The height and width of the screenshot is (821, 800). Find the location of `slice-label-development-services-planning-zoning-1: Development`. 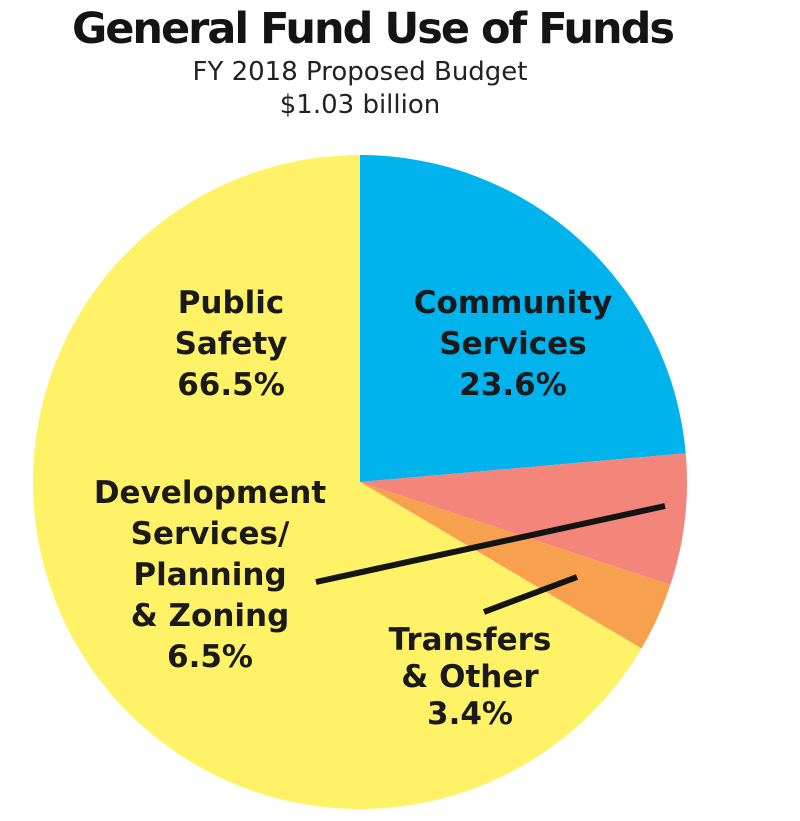

slice-label-development-services-planning-zoning-1: Development is located at coordinates (210, 493).